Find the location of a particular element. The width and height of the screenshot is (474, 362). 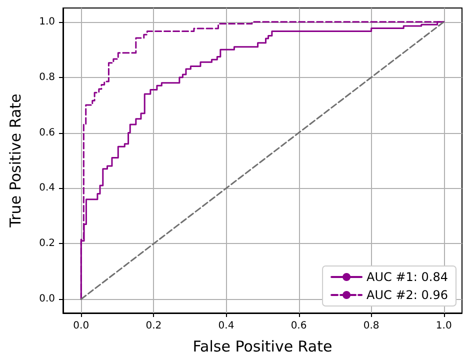

legend-label: AUC #2: 0.96 is located at coordinates (407, 295).